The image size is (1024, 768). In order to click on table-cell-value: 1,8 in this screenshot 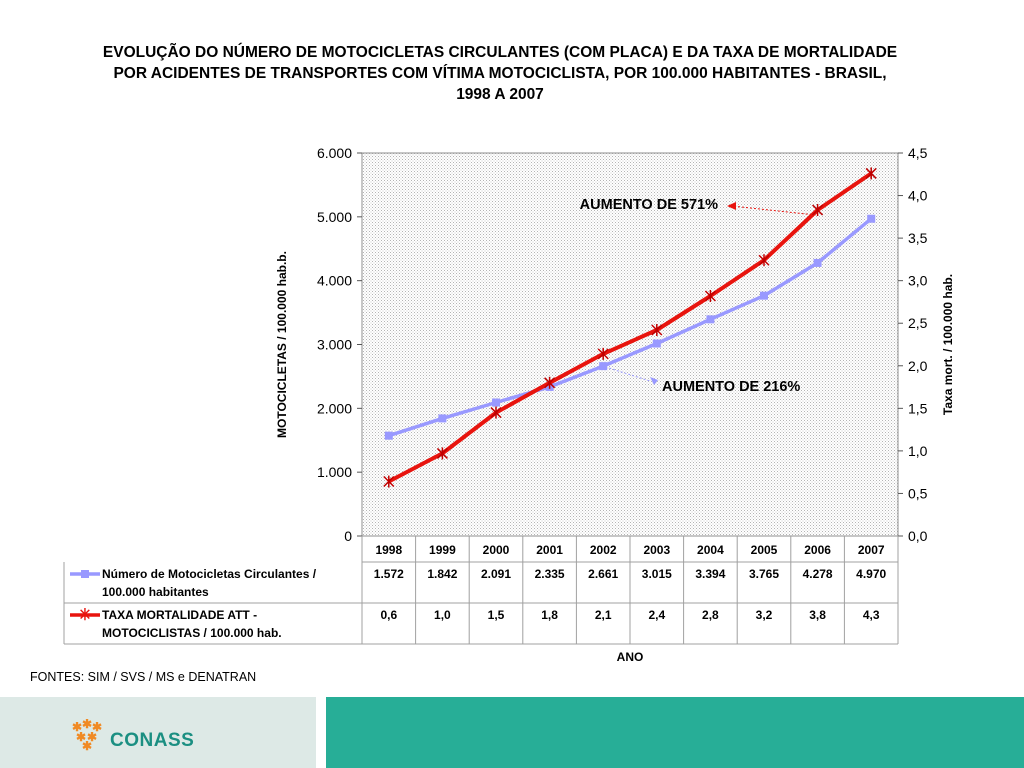, I will do `click(549, 615)`.